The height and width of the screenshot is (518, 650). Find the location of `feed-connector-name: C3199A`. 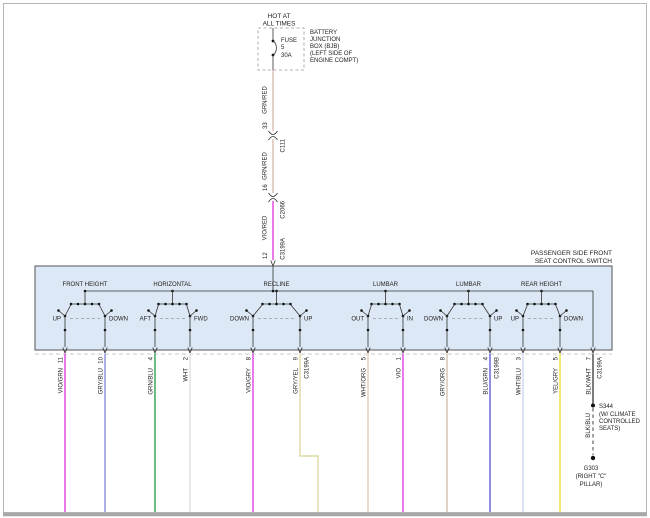

feed-connector-name: C3199A is located at coordinates (284, 249).